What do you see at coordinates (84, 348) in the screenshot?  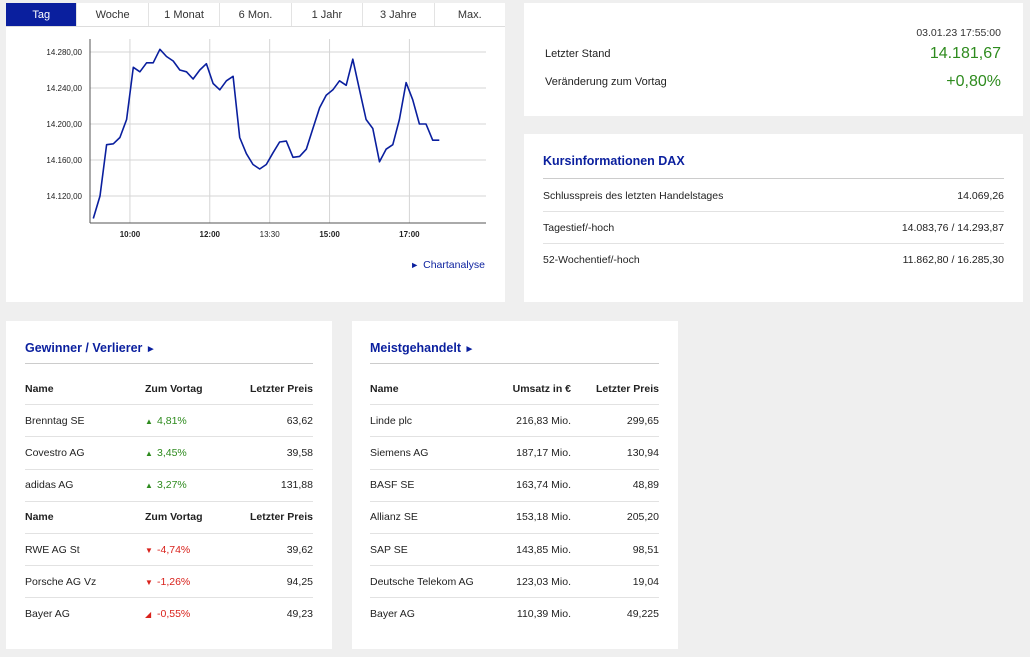 I see `gewinner-verlierer-title-text: Gewinner / Verlierer` at bounding box center [84, 348].